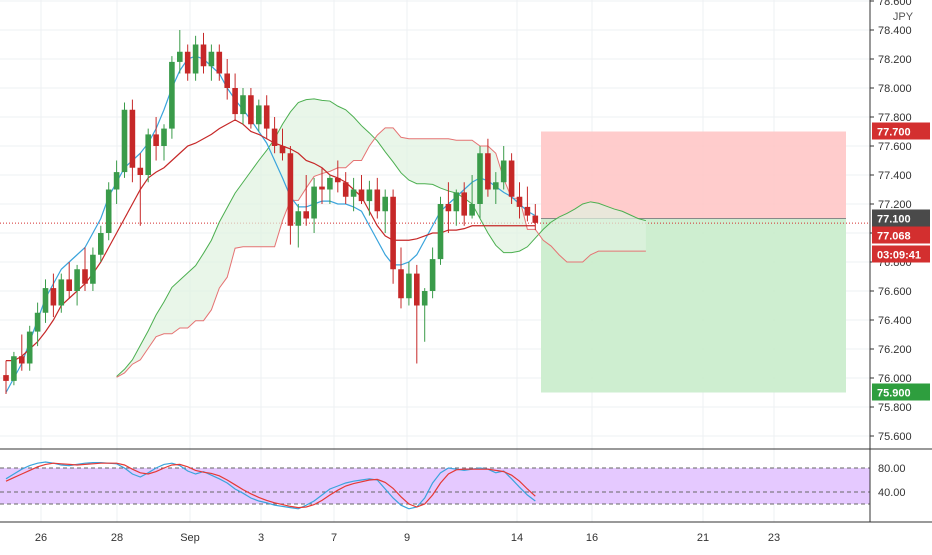 This screenshot has width=932, height=555. What do you see at coordinates (895, 321) in the screenshot?
I see `price-tick-label: 76.400` at bounding box center [895, 321].